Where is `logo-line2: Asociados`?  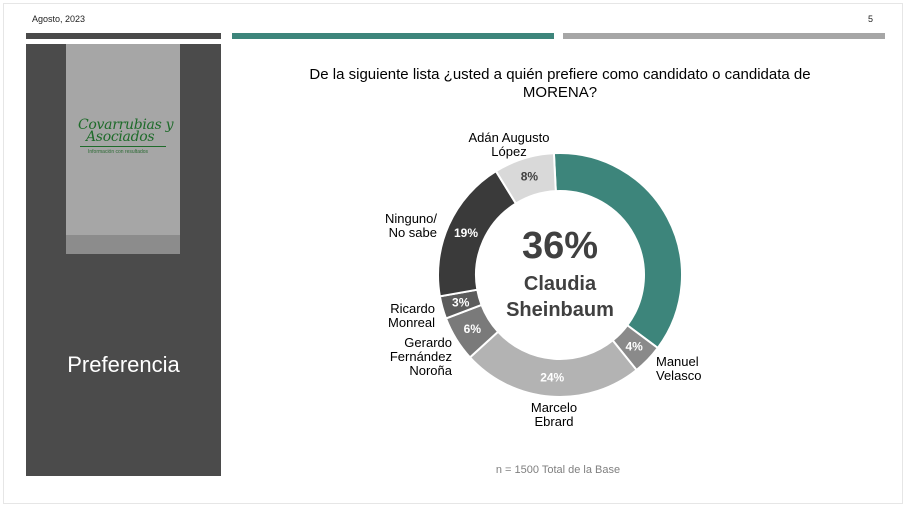
logo-line2: Asociados is located at coordinates (120, 137).